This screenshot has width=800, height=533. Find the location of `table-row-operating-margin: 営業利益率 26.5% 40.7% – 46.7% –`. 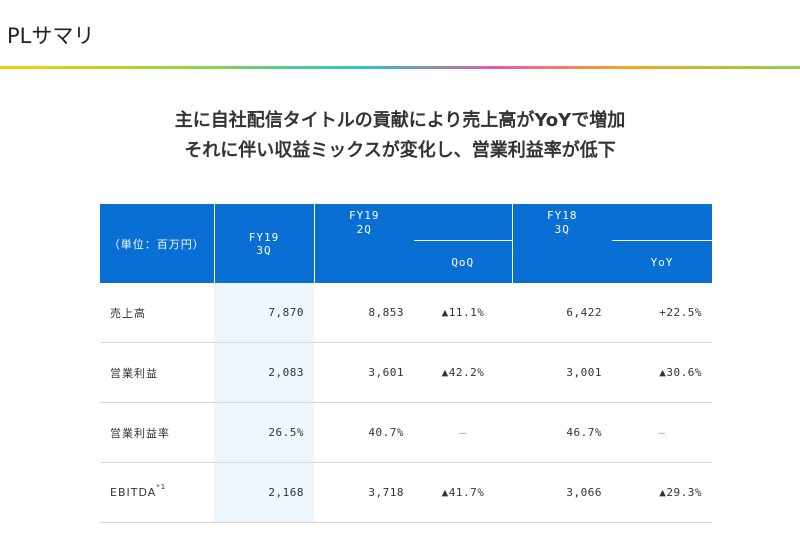

table-row-operating-margin: 営業利益率 26.5% 40.7% – 46.7% – is located at coordinates (406, 432).